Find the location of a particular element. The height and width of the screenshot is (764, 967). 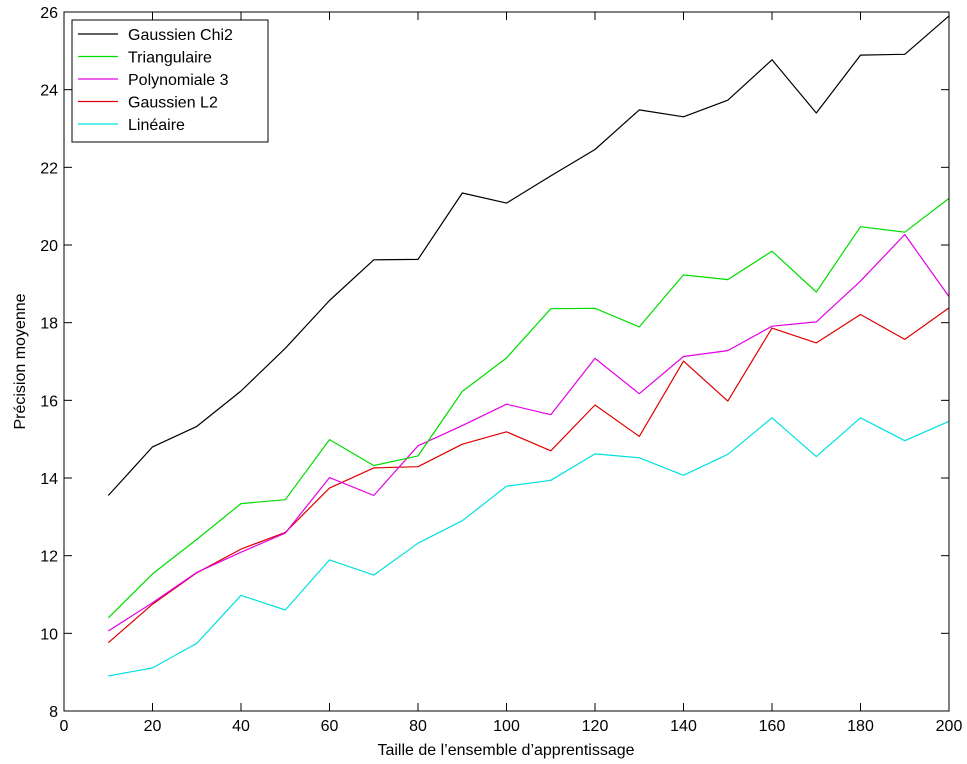

x-tick-label: 100 is located at coordinates (506, 726).